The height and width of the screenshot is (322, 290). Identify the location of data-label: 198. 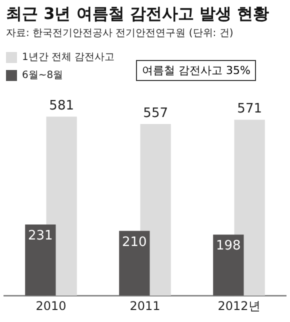
(228, 246).